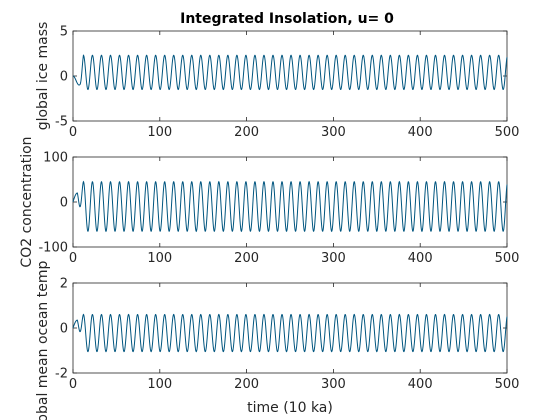 Image resolution: width=560 pixels, height=420 pixels. I want to click on ylabel-co2: CO2 concentration, so click(27, 201).